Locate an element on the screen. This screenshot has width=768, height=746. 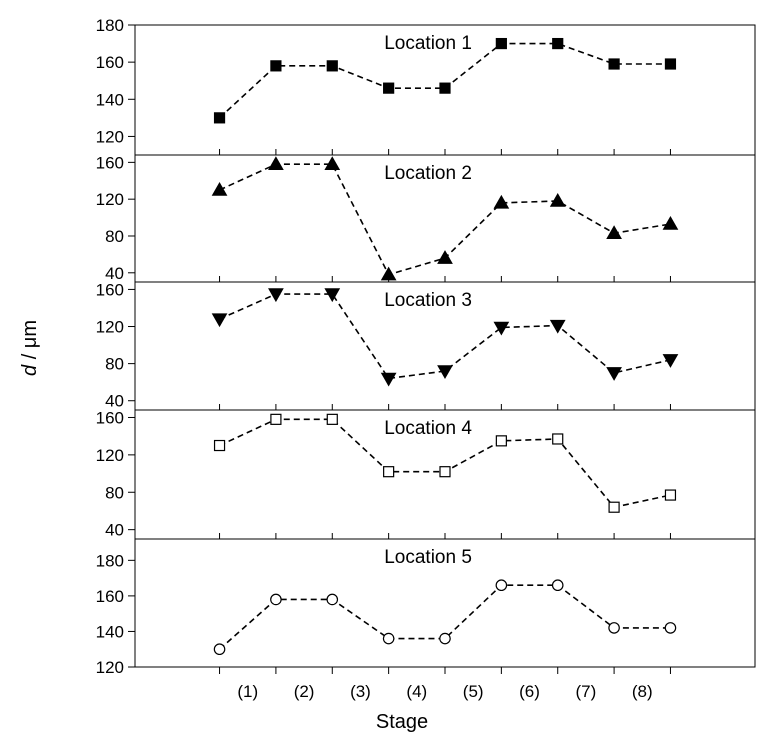
y-axis-title-unit: / μm is located at coordinates (30, 342).